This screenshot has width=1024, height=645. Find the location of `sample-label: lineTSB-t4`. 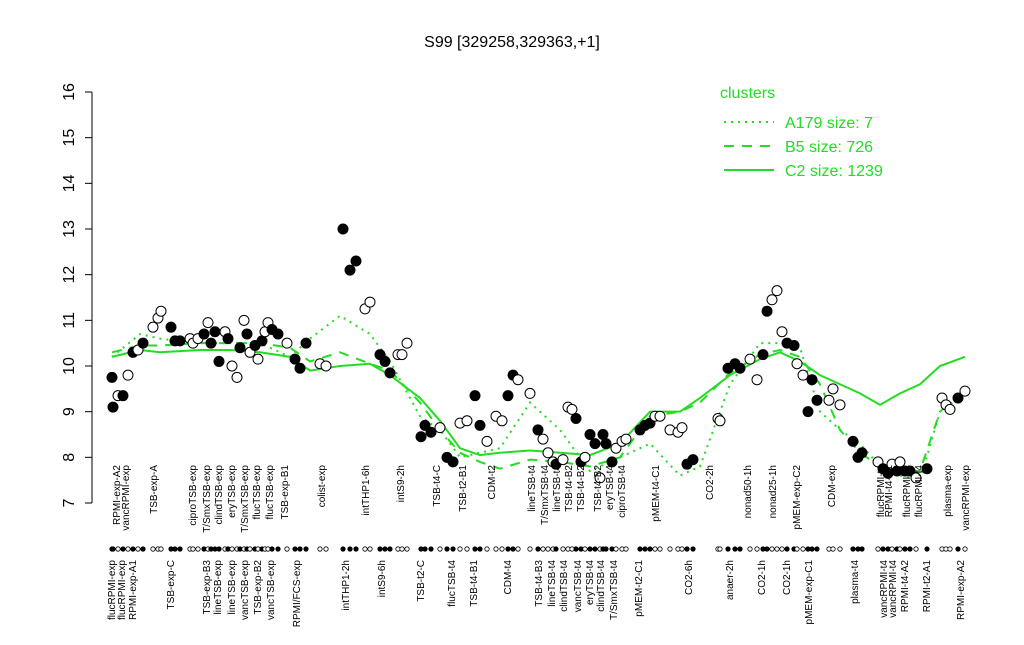

sample-label: lineTSB-t4 is located at coordinates (552, 583).